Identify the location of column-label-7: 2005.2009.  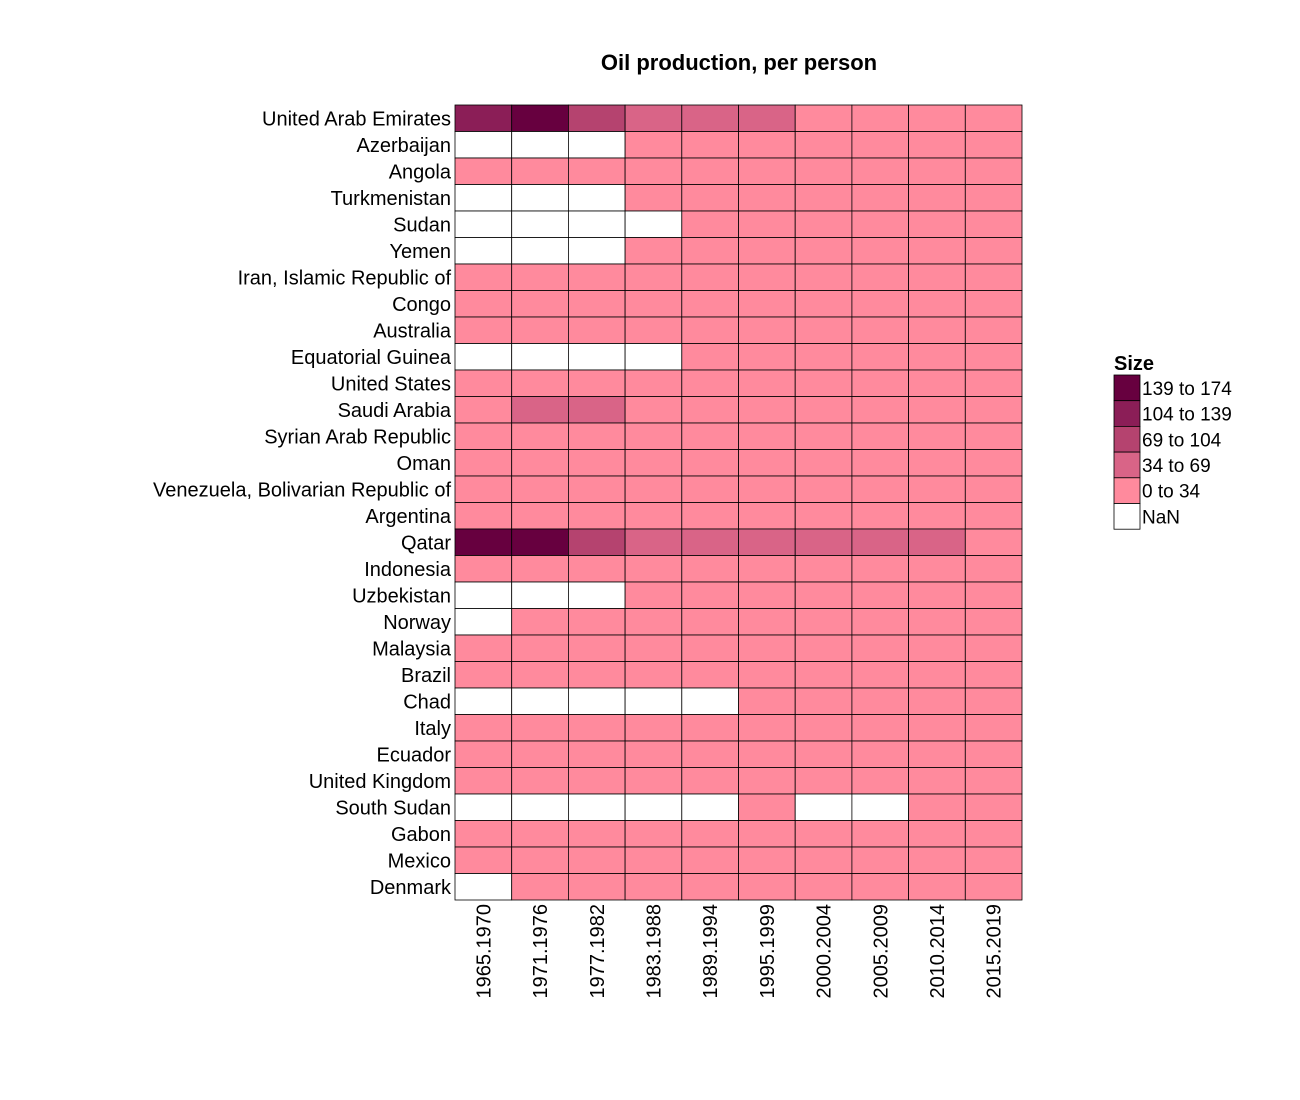
(881, 951).